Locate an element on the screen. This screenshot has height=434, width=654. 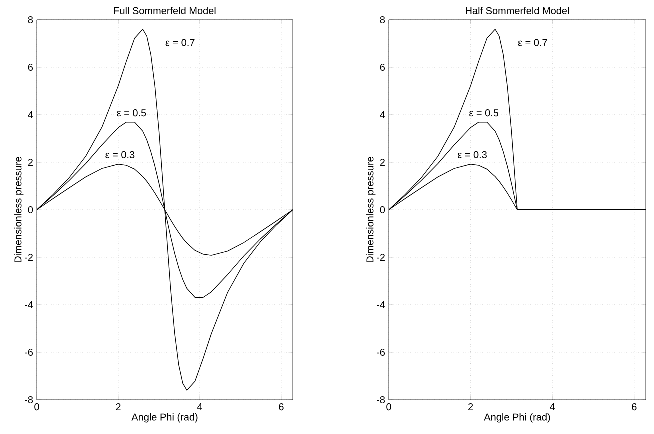
chart-title: Full Sommerfeld Model is located at coordinates (165, 10).